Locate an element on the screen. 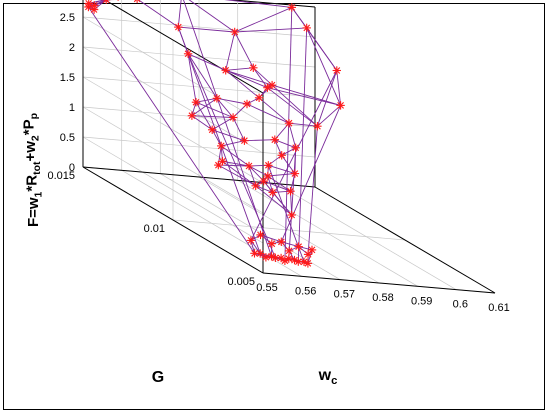 The height and width of the screenshot is (415, 550). x-tick-label: 0.55 is located at coordinates (266, 288).